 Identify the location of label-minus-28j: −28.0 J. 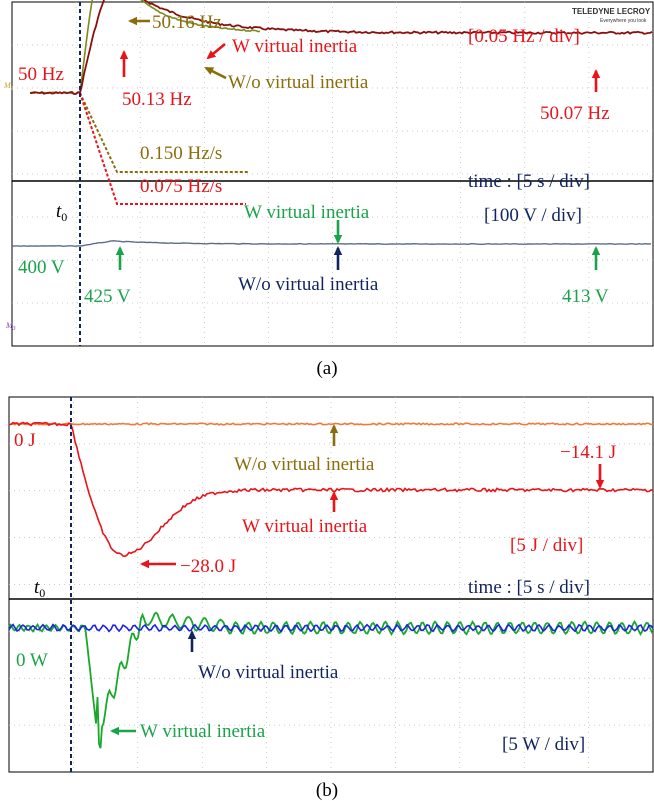
(208, 566).